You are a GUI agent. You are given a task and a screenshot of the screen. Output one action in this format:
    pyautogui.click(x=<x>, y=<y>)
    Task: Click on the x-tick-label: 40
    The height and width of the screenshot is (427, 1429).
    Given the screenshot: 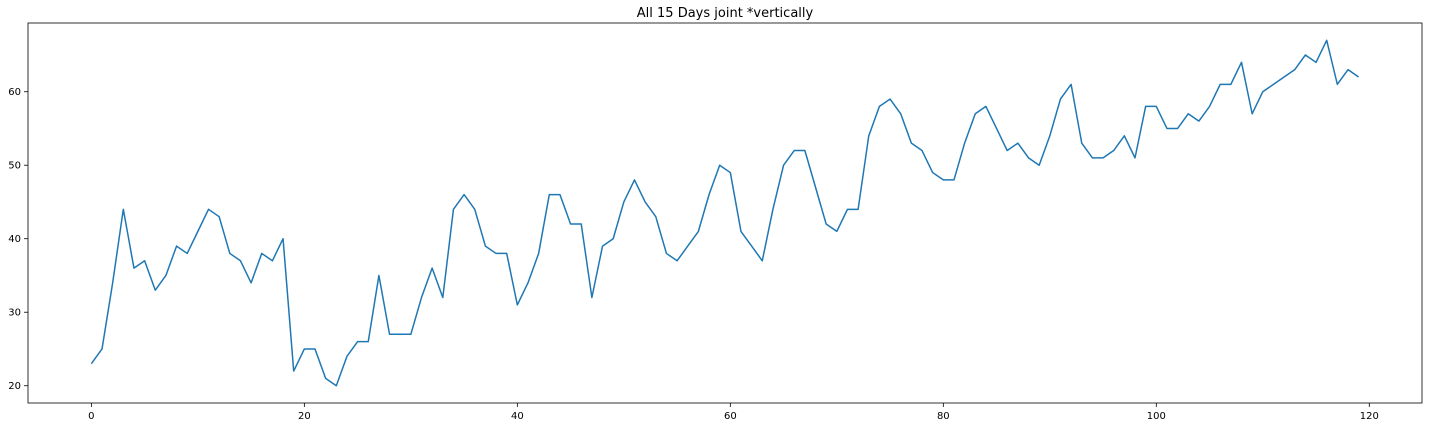 What is the action you would take?
    pyautogui.click(x=517, y=416)
    